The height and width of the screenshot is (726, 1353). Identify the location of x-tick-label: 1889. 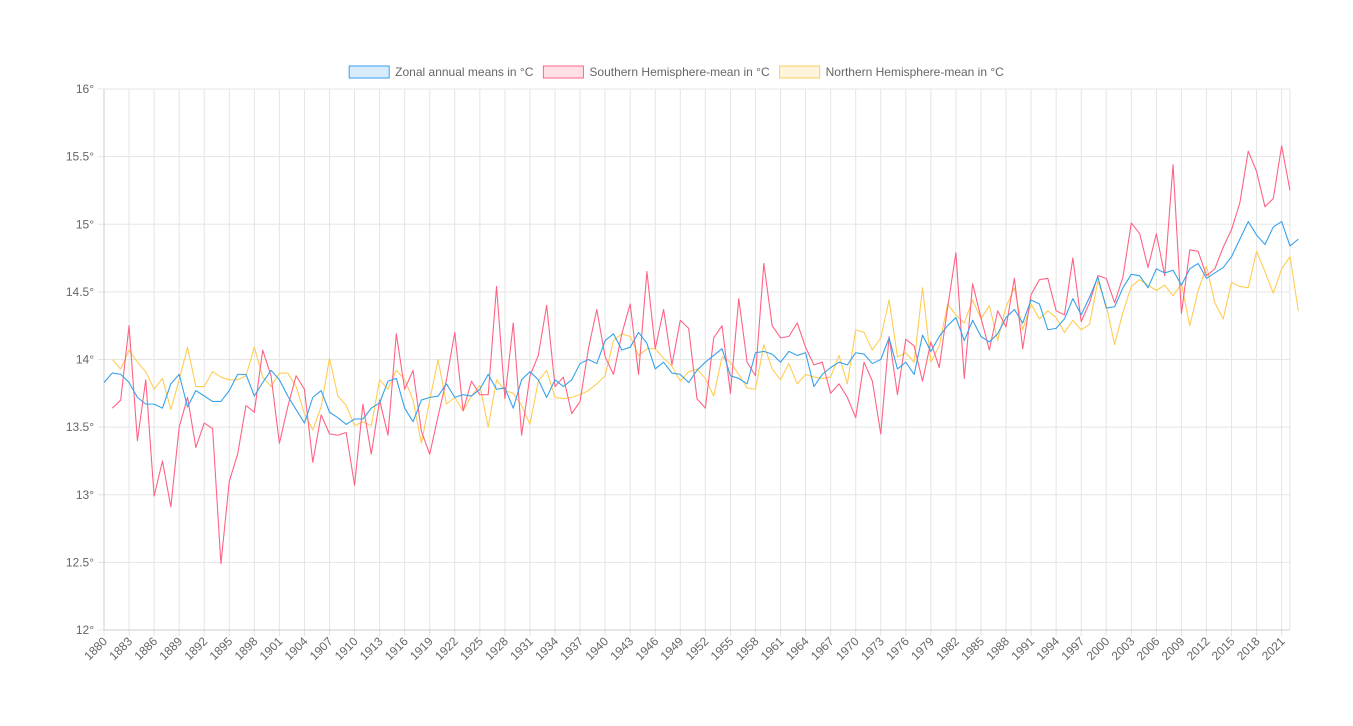
(171, 648).